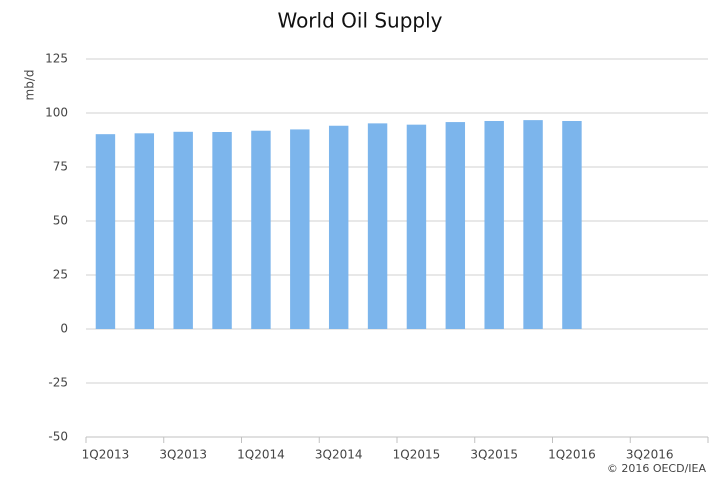 This screenshot has width=720, height=480. I want to click on x-tick-label: 1Q2014, so click(261, 455).